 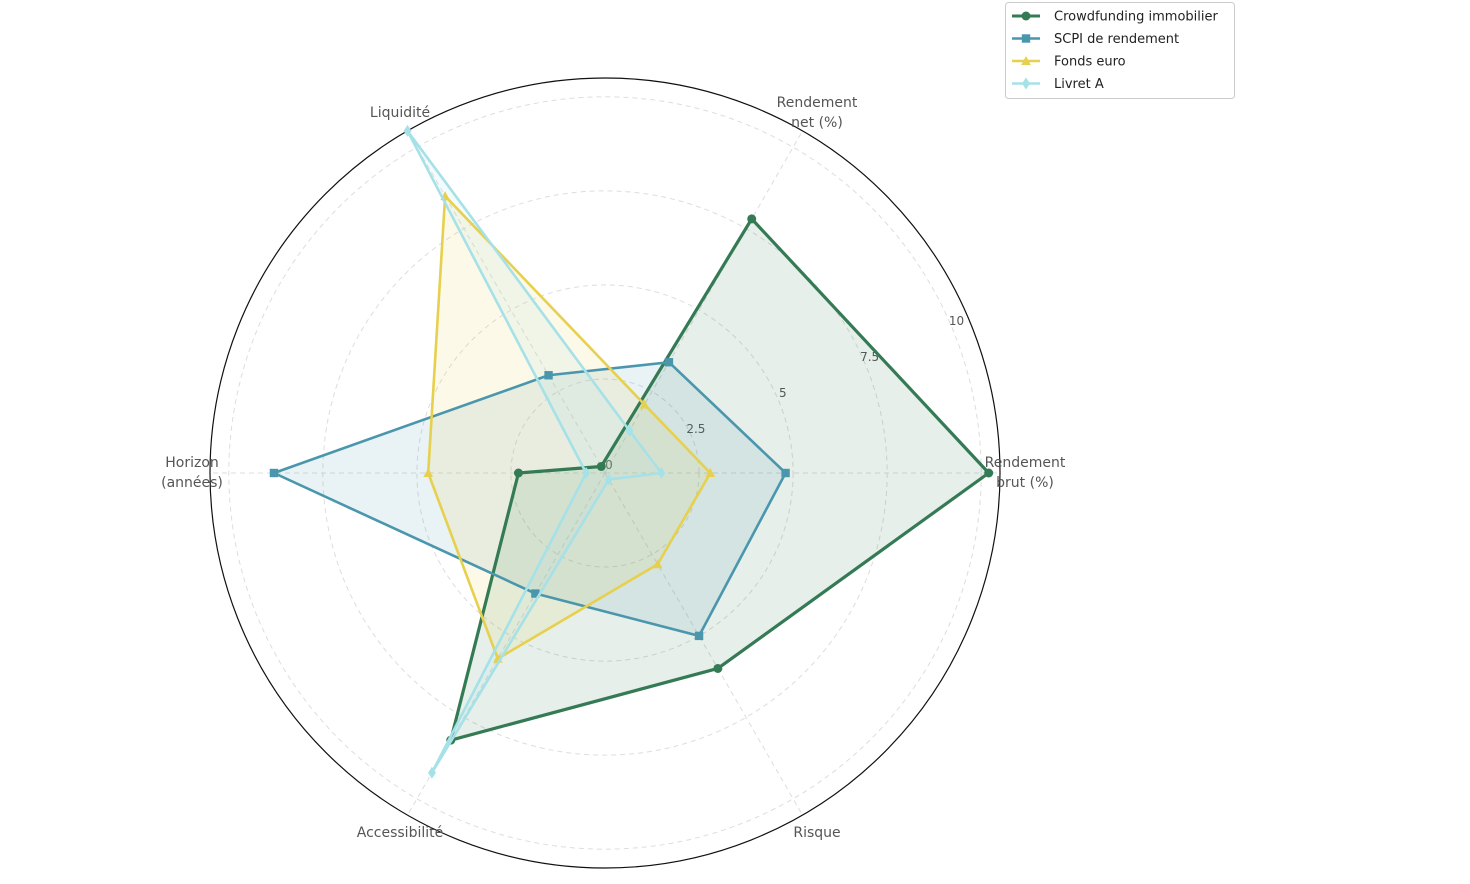 I want to click on r-tick-label: 5, so click(x=783, y=393).